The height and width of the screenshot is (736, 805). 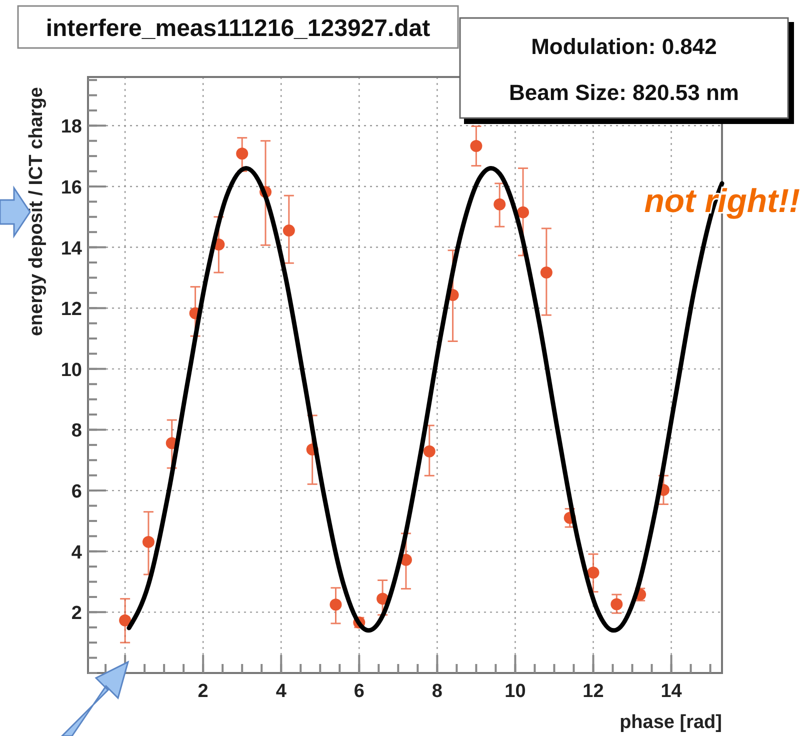 I want to click on annotation: Beam Size: 820.53 nm, so click(x=624, y=92).